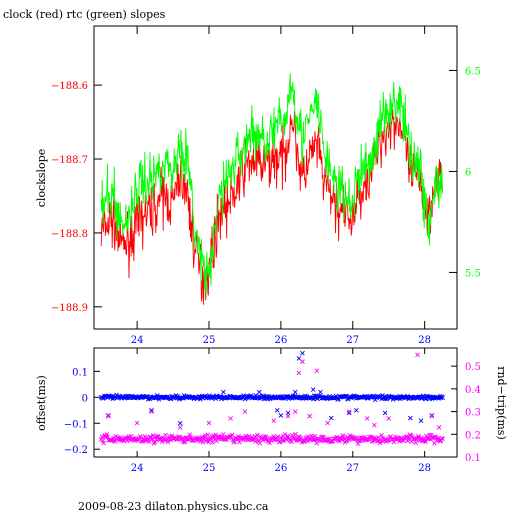 This screenshot has width=512, height=512. Describe the element at coordinates (41, 403) in the screenshot. I see `bottom-y-axis-label: offset(ms)` at that location.